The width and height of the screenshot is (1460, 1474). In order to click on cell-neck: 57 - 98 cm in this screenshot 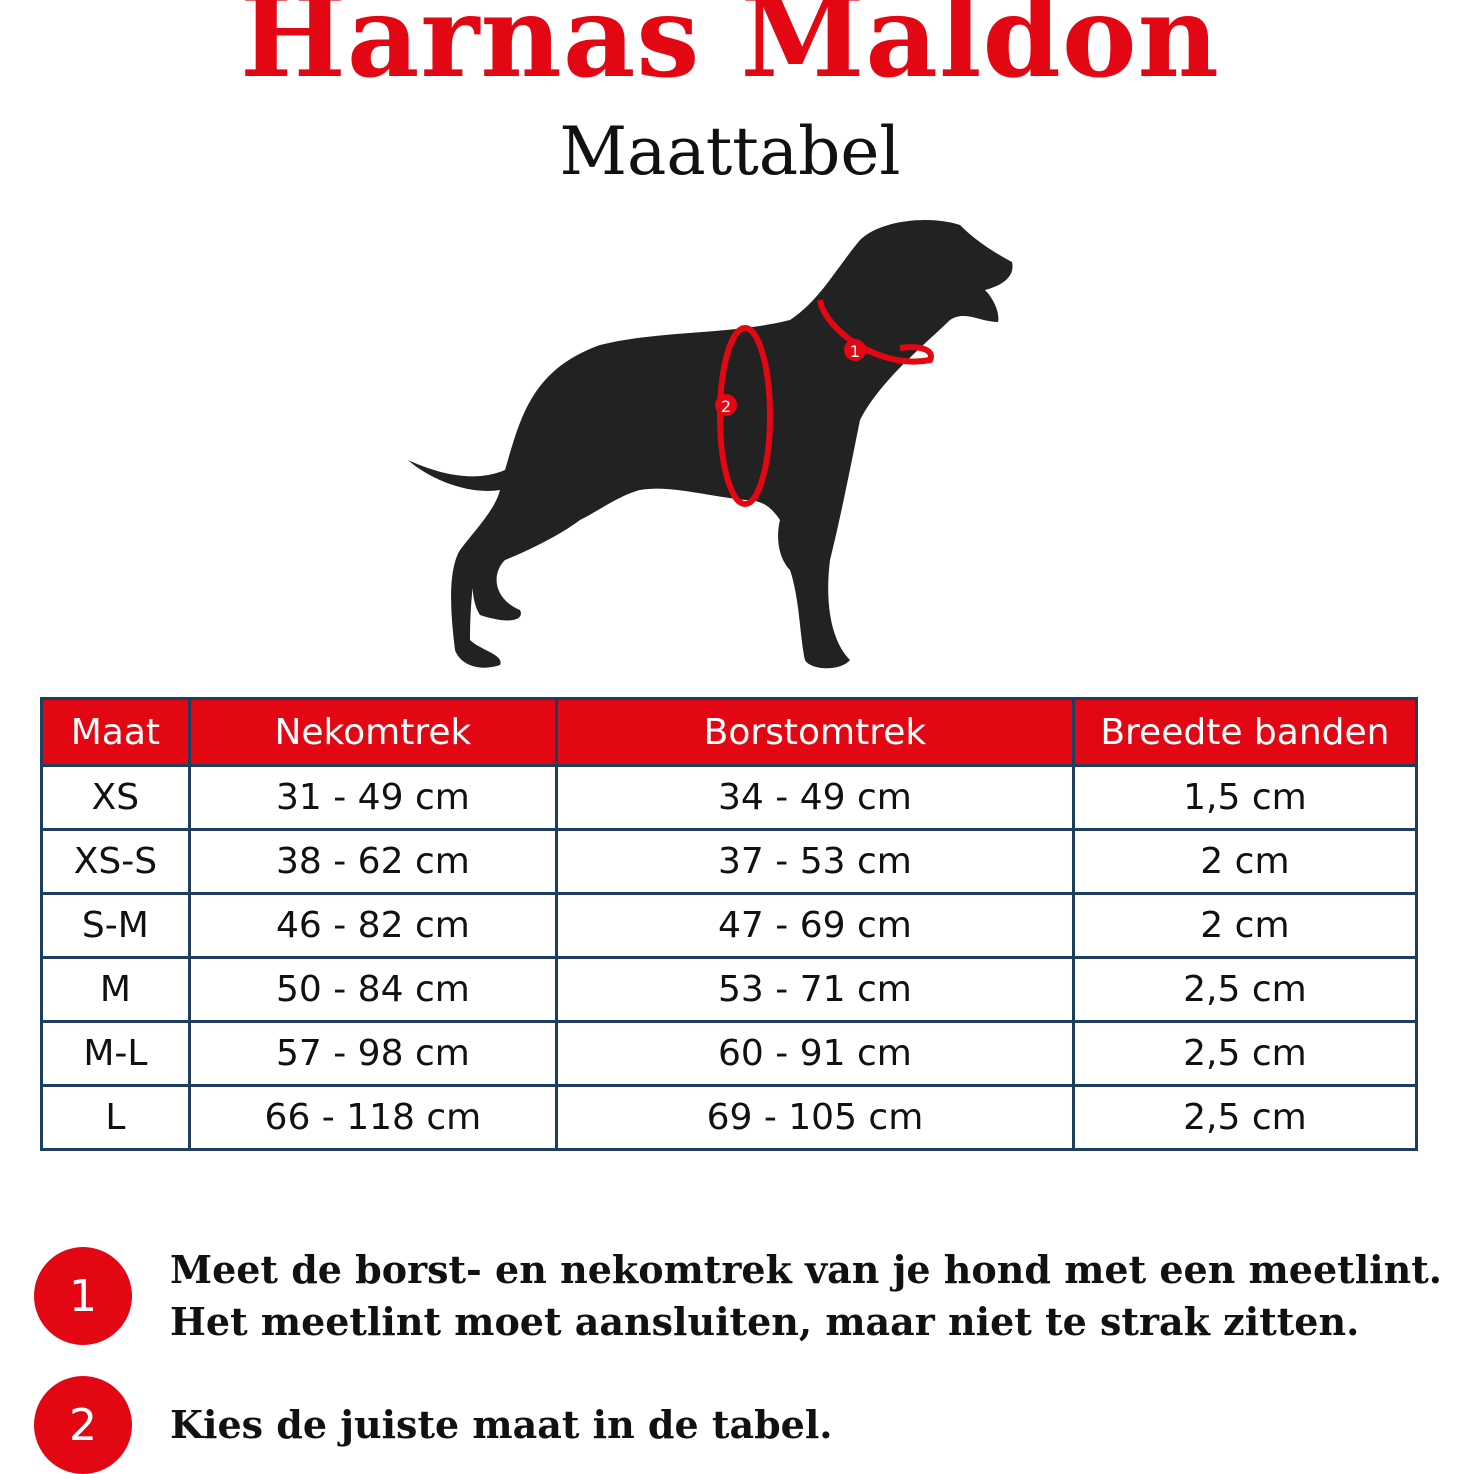, I will do `click(373, 1053)`.